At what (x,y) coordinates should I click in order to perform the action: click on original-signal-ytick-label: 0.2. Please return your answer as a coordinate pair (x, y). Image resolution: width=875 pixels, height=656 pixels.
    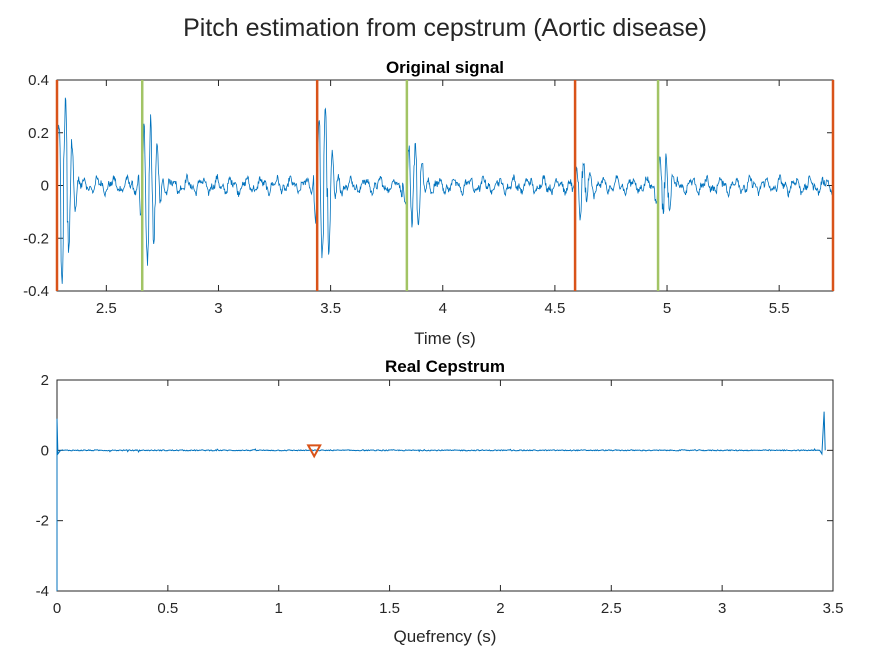
    Looking at the image, I should click on (38, 133).